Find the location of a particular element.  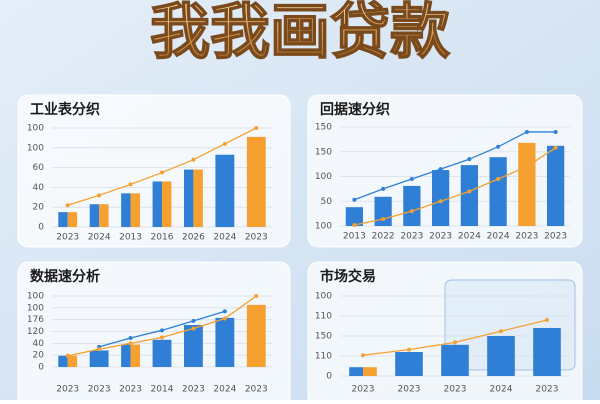

y-tick-label: 0 is located at coordinates (41, 368).